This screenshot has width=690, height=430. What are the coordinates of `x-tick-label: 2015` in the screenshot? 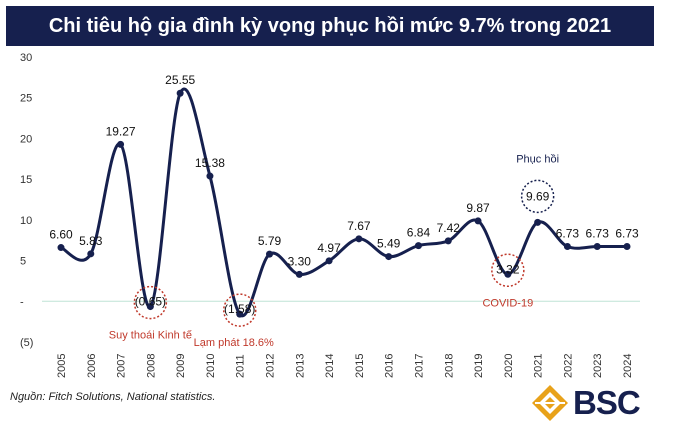 It's located at (360, 366).